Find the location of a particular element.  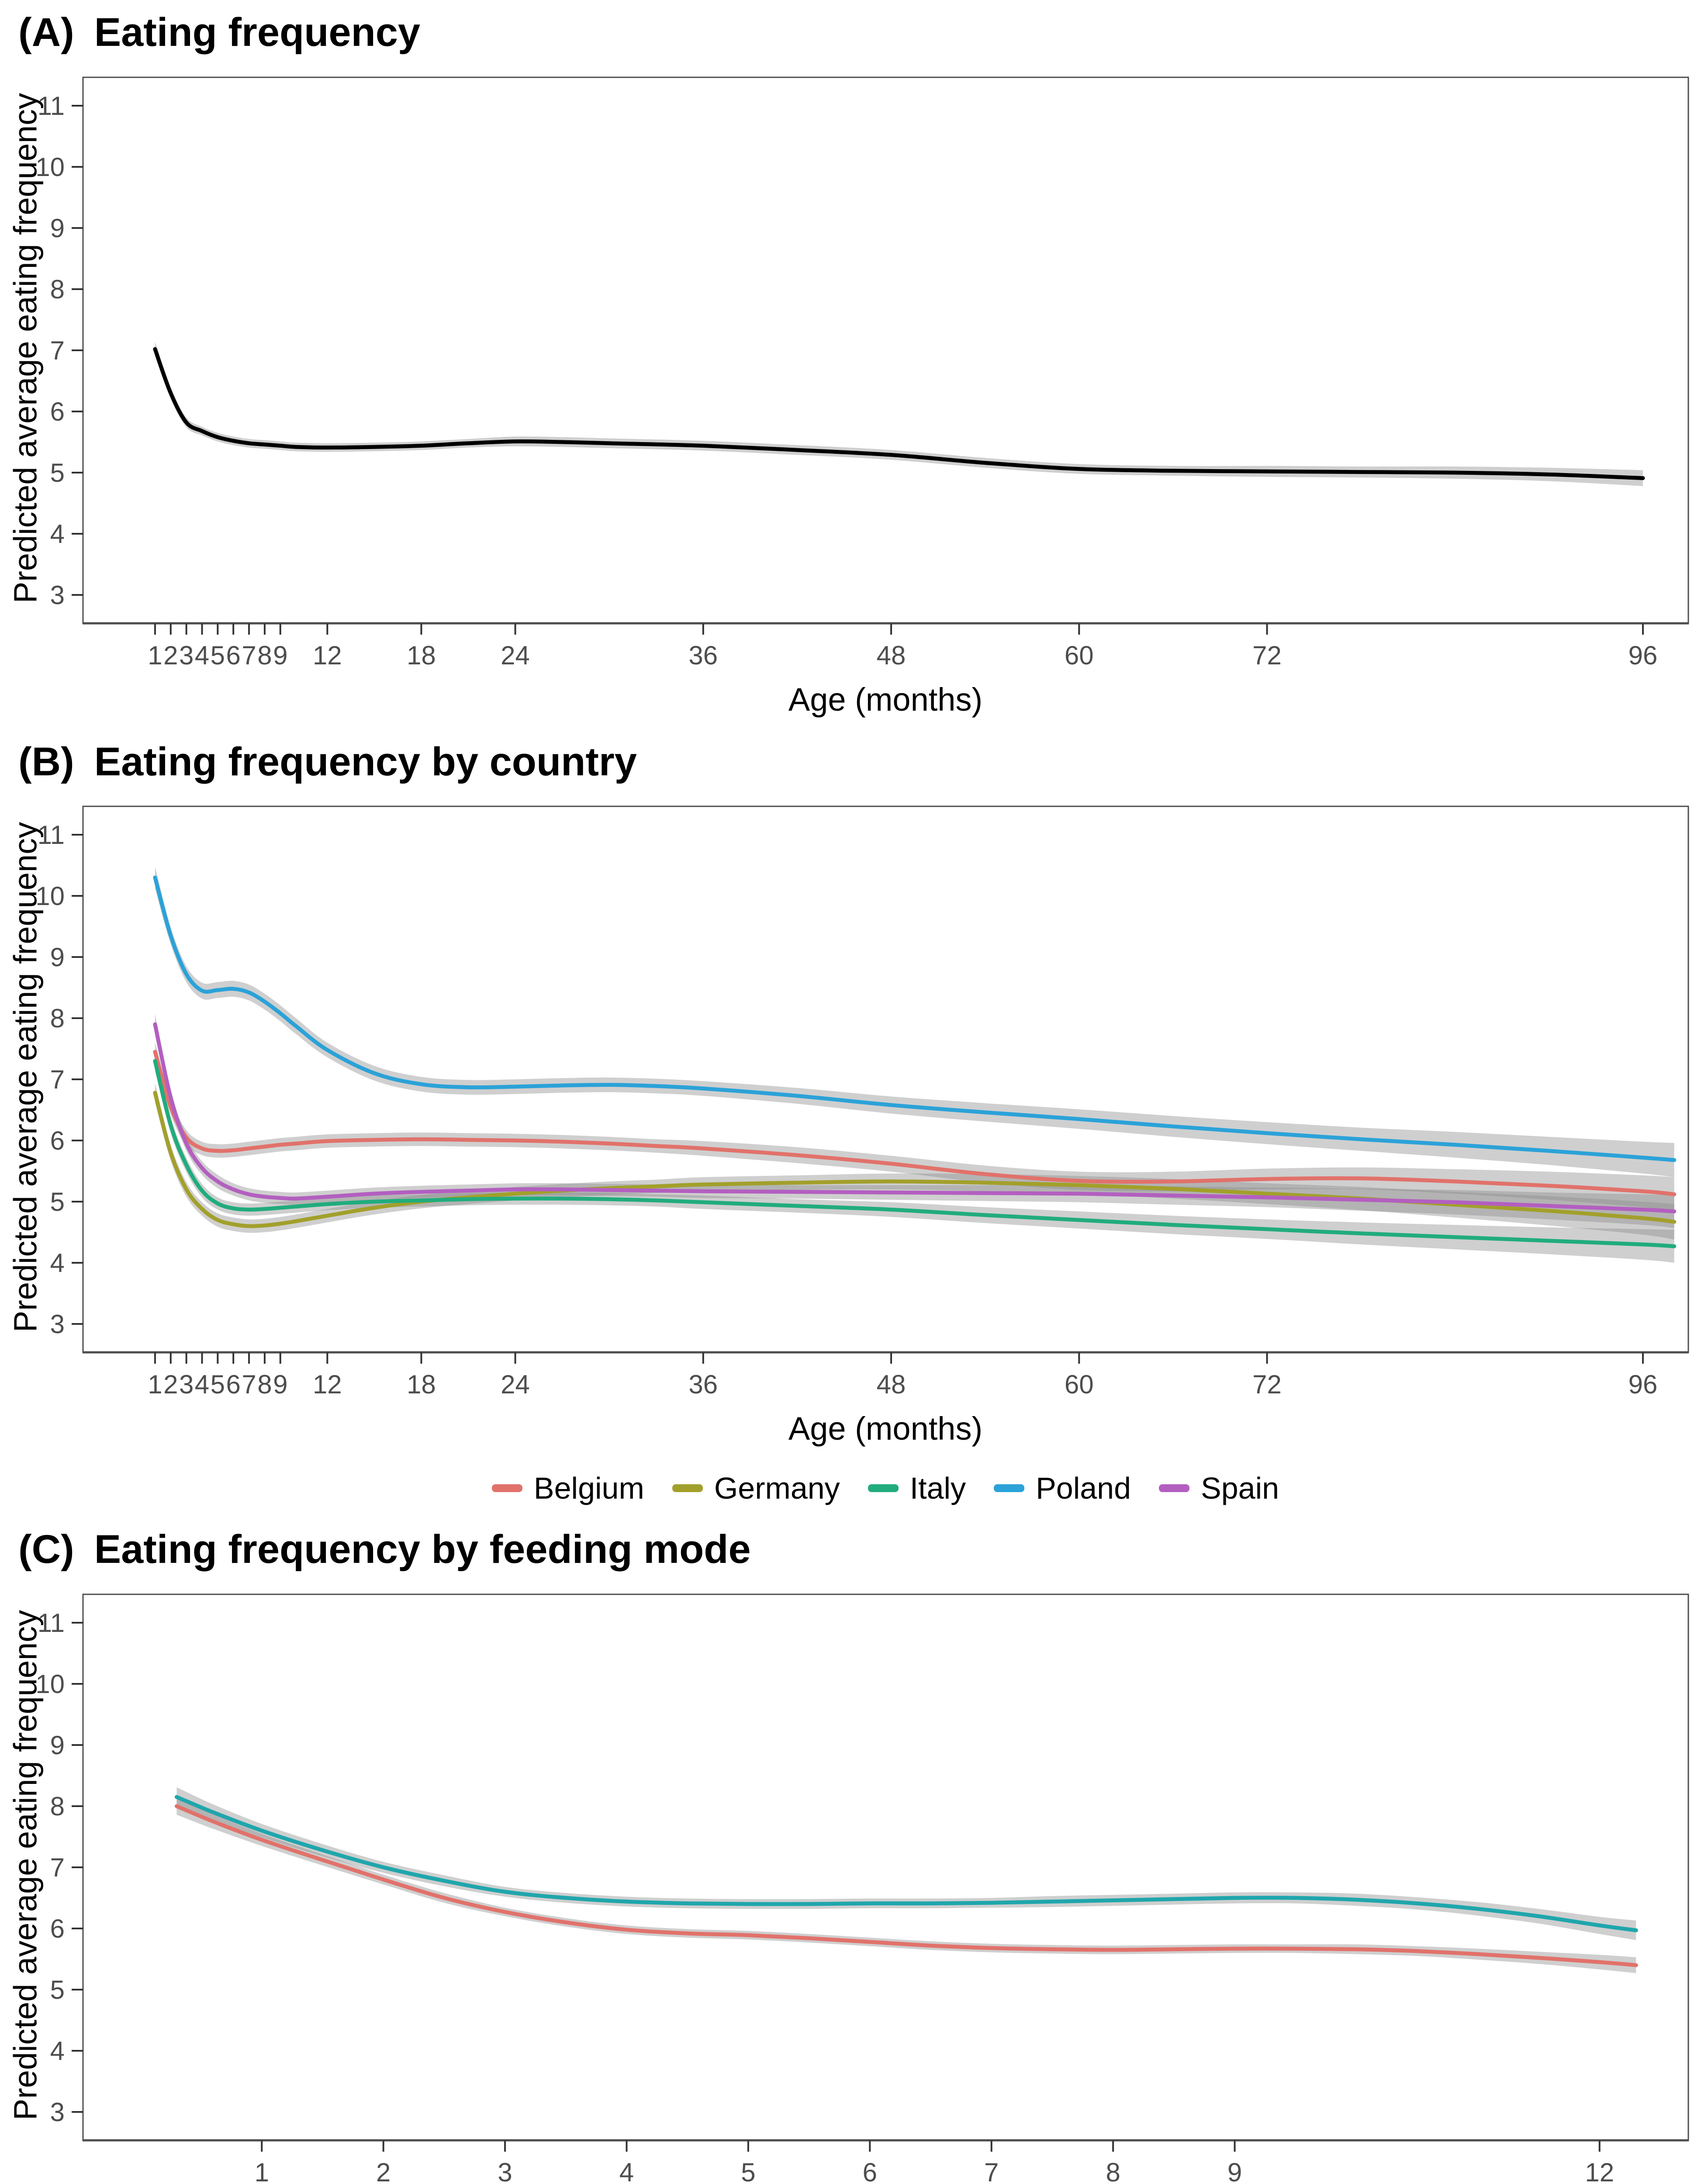

panel-b-title-text: Eating frequency by country is located at coordinates (366, 761).